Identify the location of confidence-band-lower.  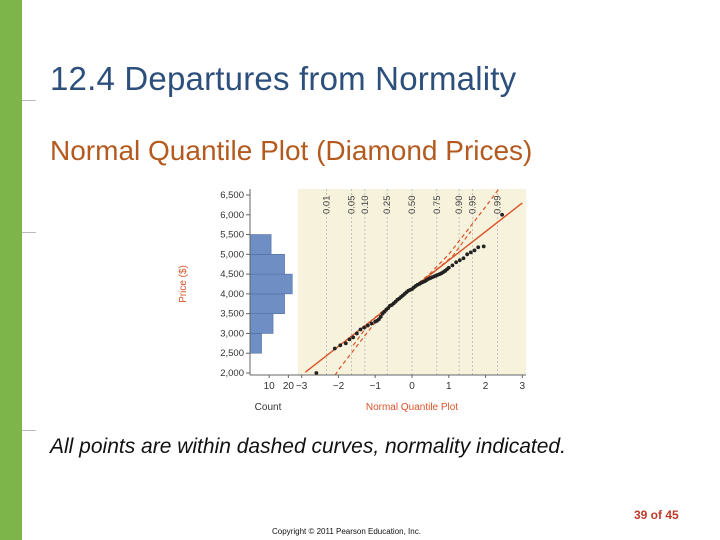
(403, 303).